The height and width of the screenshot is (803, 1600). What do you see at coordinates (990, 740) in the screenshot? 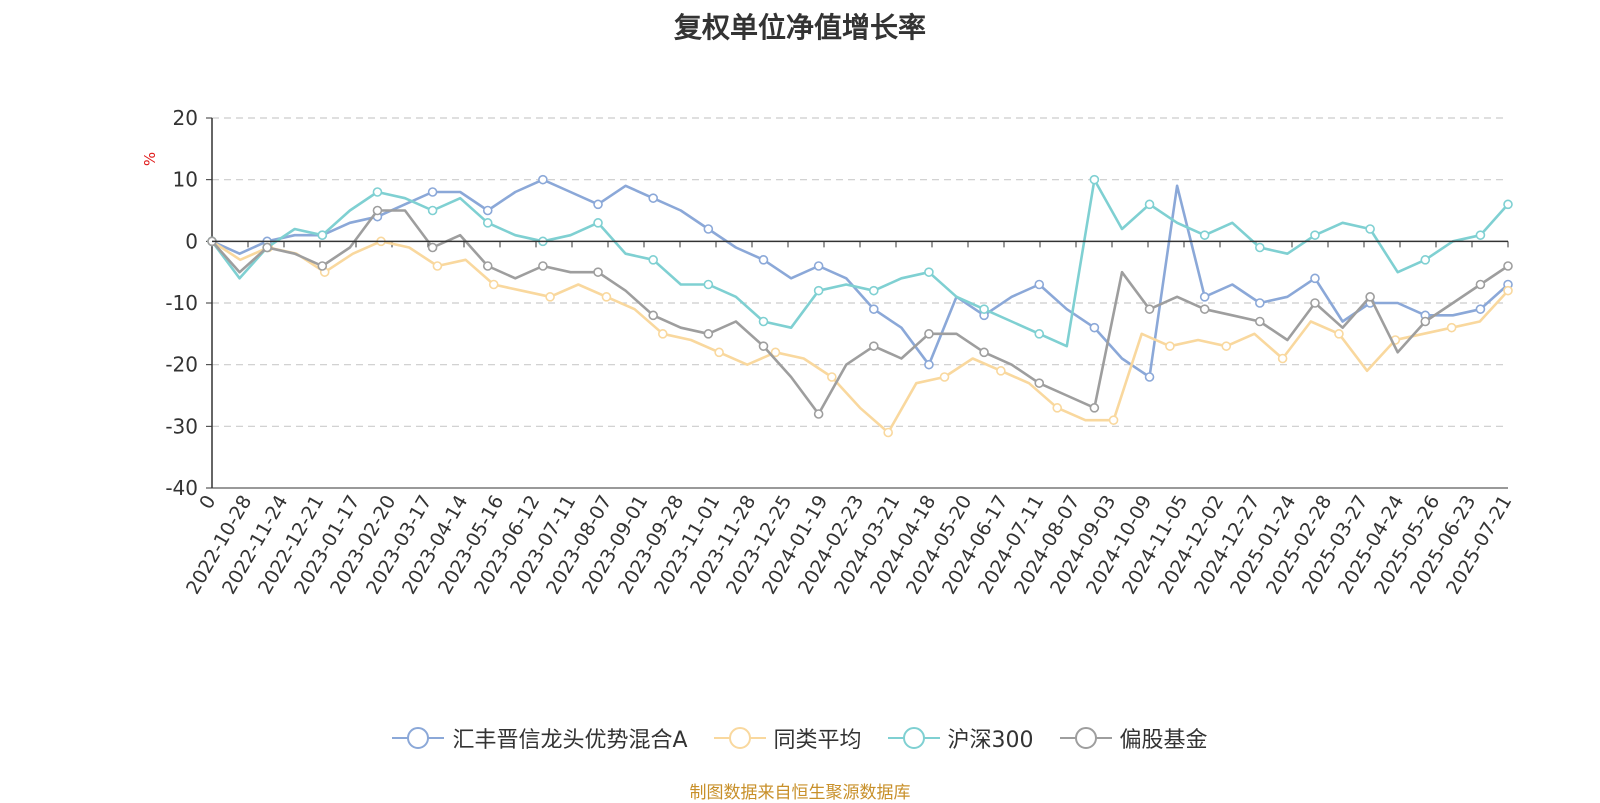
I see `legend-label: 沪深300` at bounding box center [990, 740].